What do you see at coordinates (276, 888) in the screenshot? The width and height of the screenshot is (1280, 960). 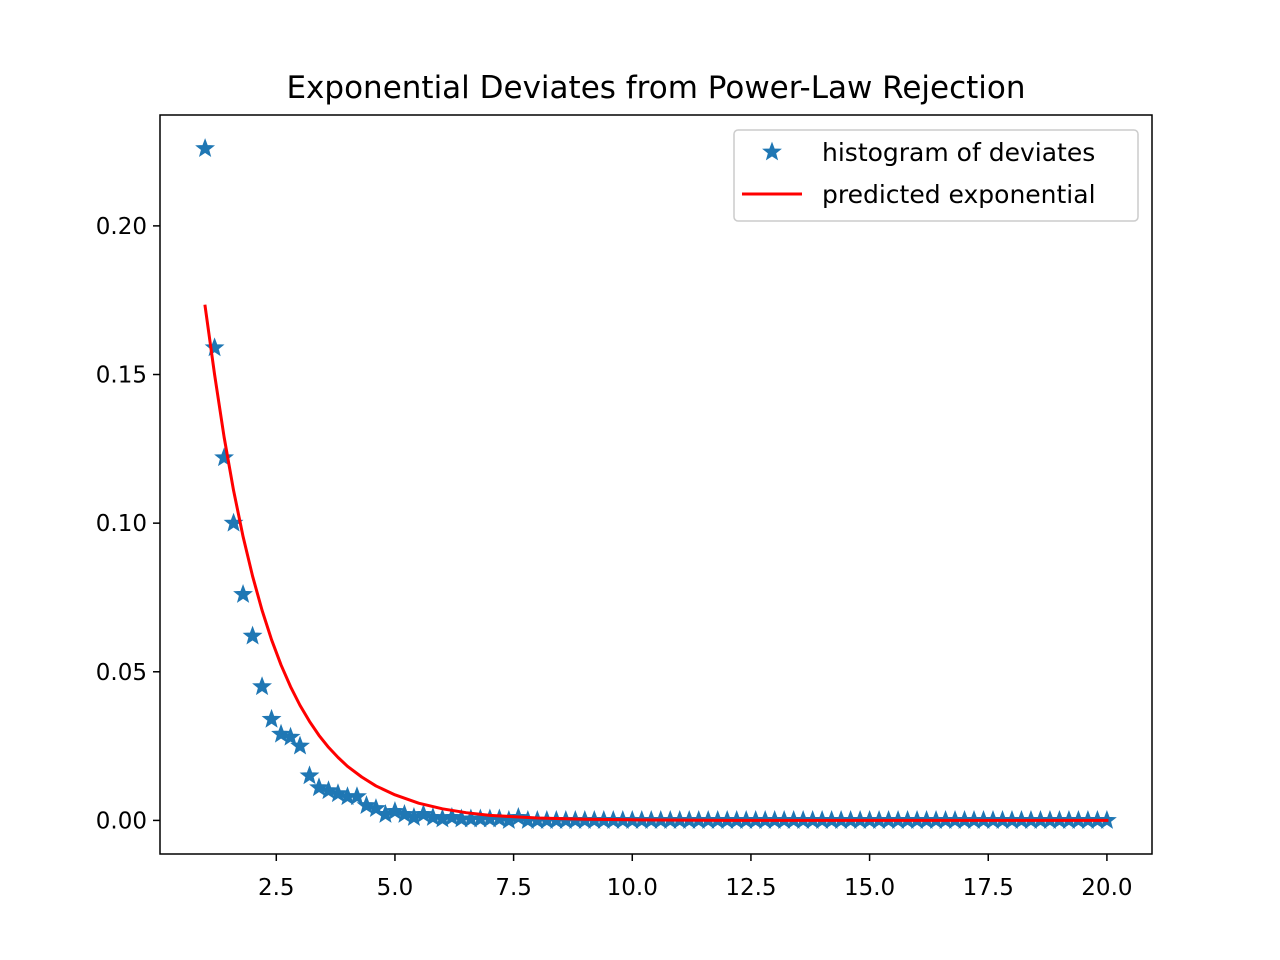 I see `x-tick-label: 2.5` at bounding box center [276, 888].